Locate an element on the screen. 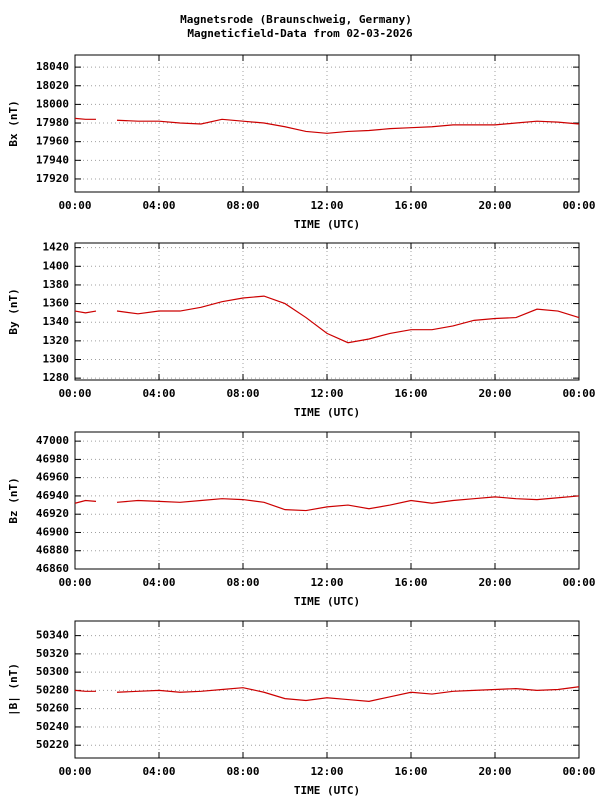  y-tick-label: 17940 is located at coordinates (52, 159).